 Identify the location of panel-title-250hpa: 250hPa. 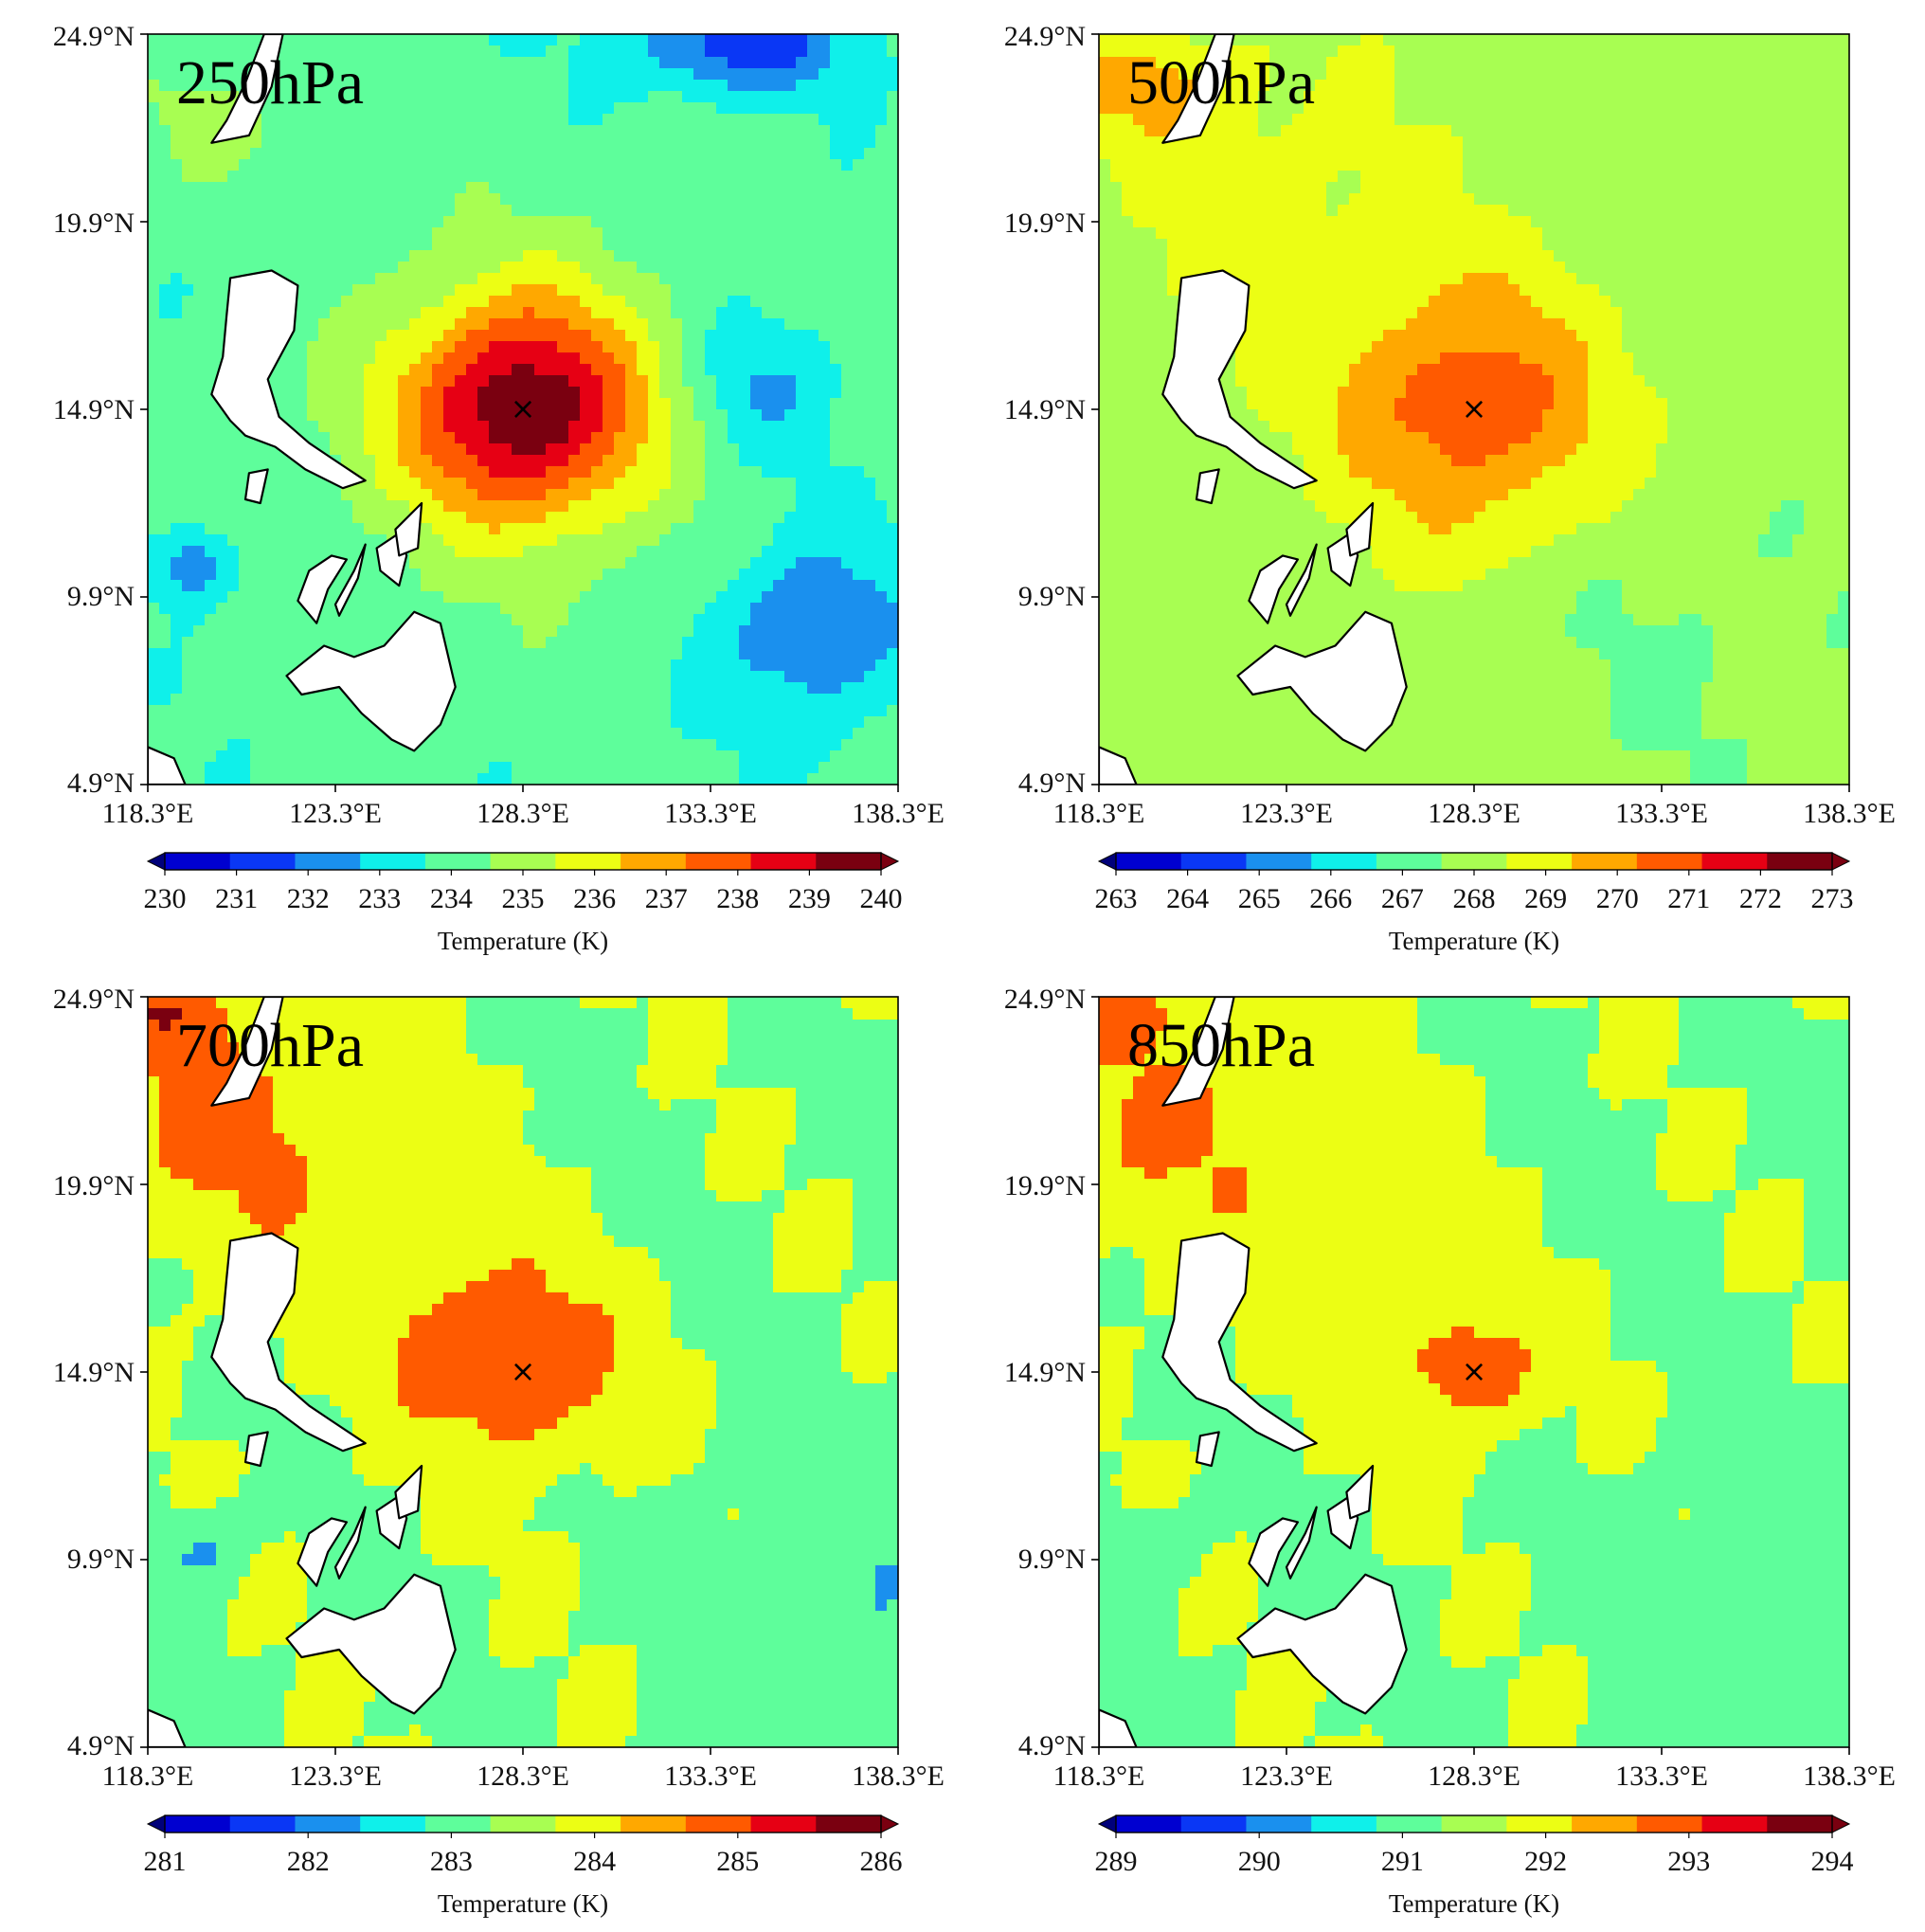
(270, 82).